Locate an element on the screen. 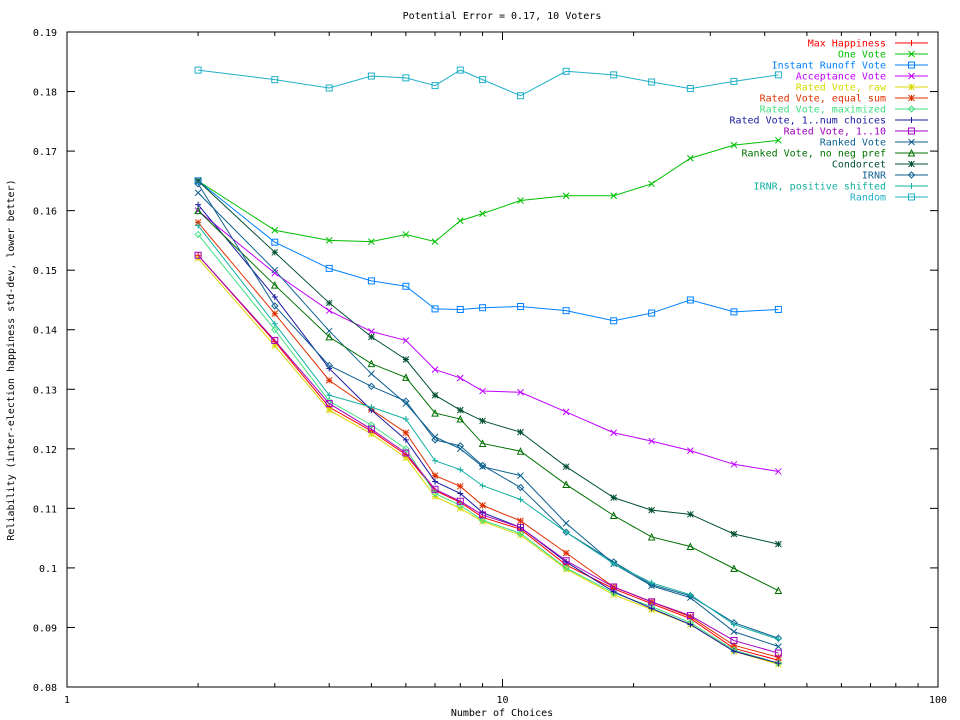 The height and width of the screenshot is (720, 960). legend-entry-max-happiness: Max Happiness is located at coordinates (868, 44).